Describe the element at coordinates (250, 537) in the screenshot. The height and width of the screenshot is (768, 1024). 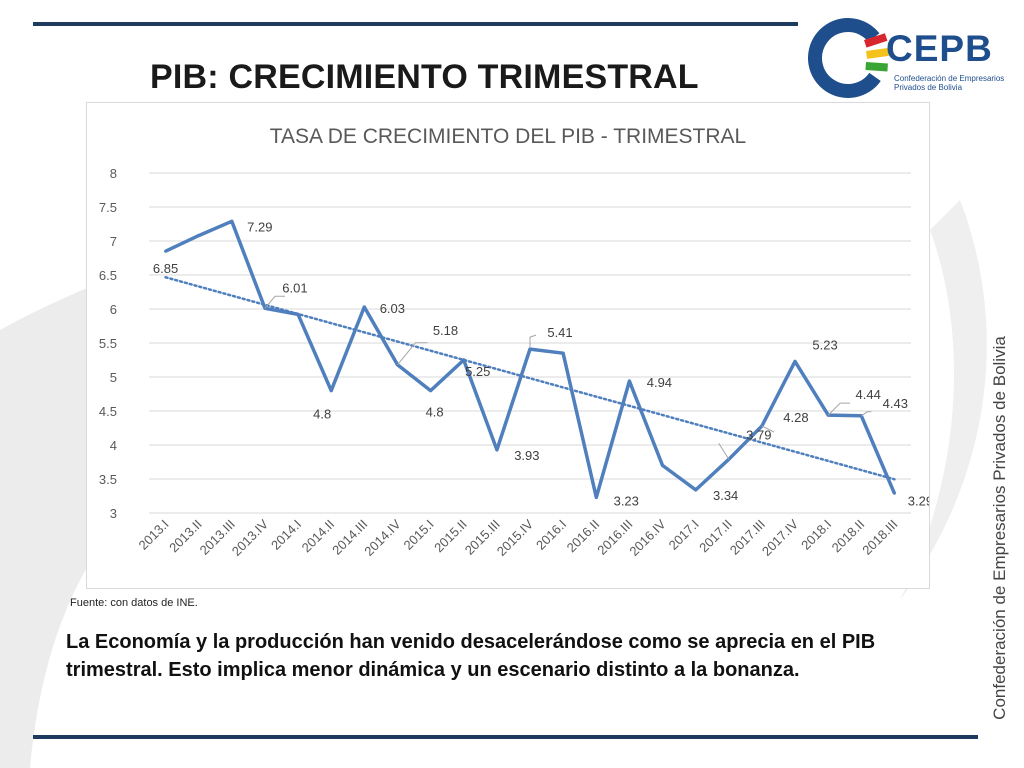
I see `x-tick-label: 2013.IV` at that location.